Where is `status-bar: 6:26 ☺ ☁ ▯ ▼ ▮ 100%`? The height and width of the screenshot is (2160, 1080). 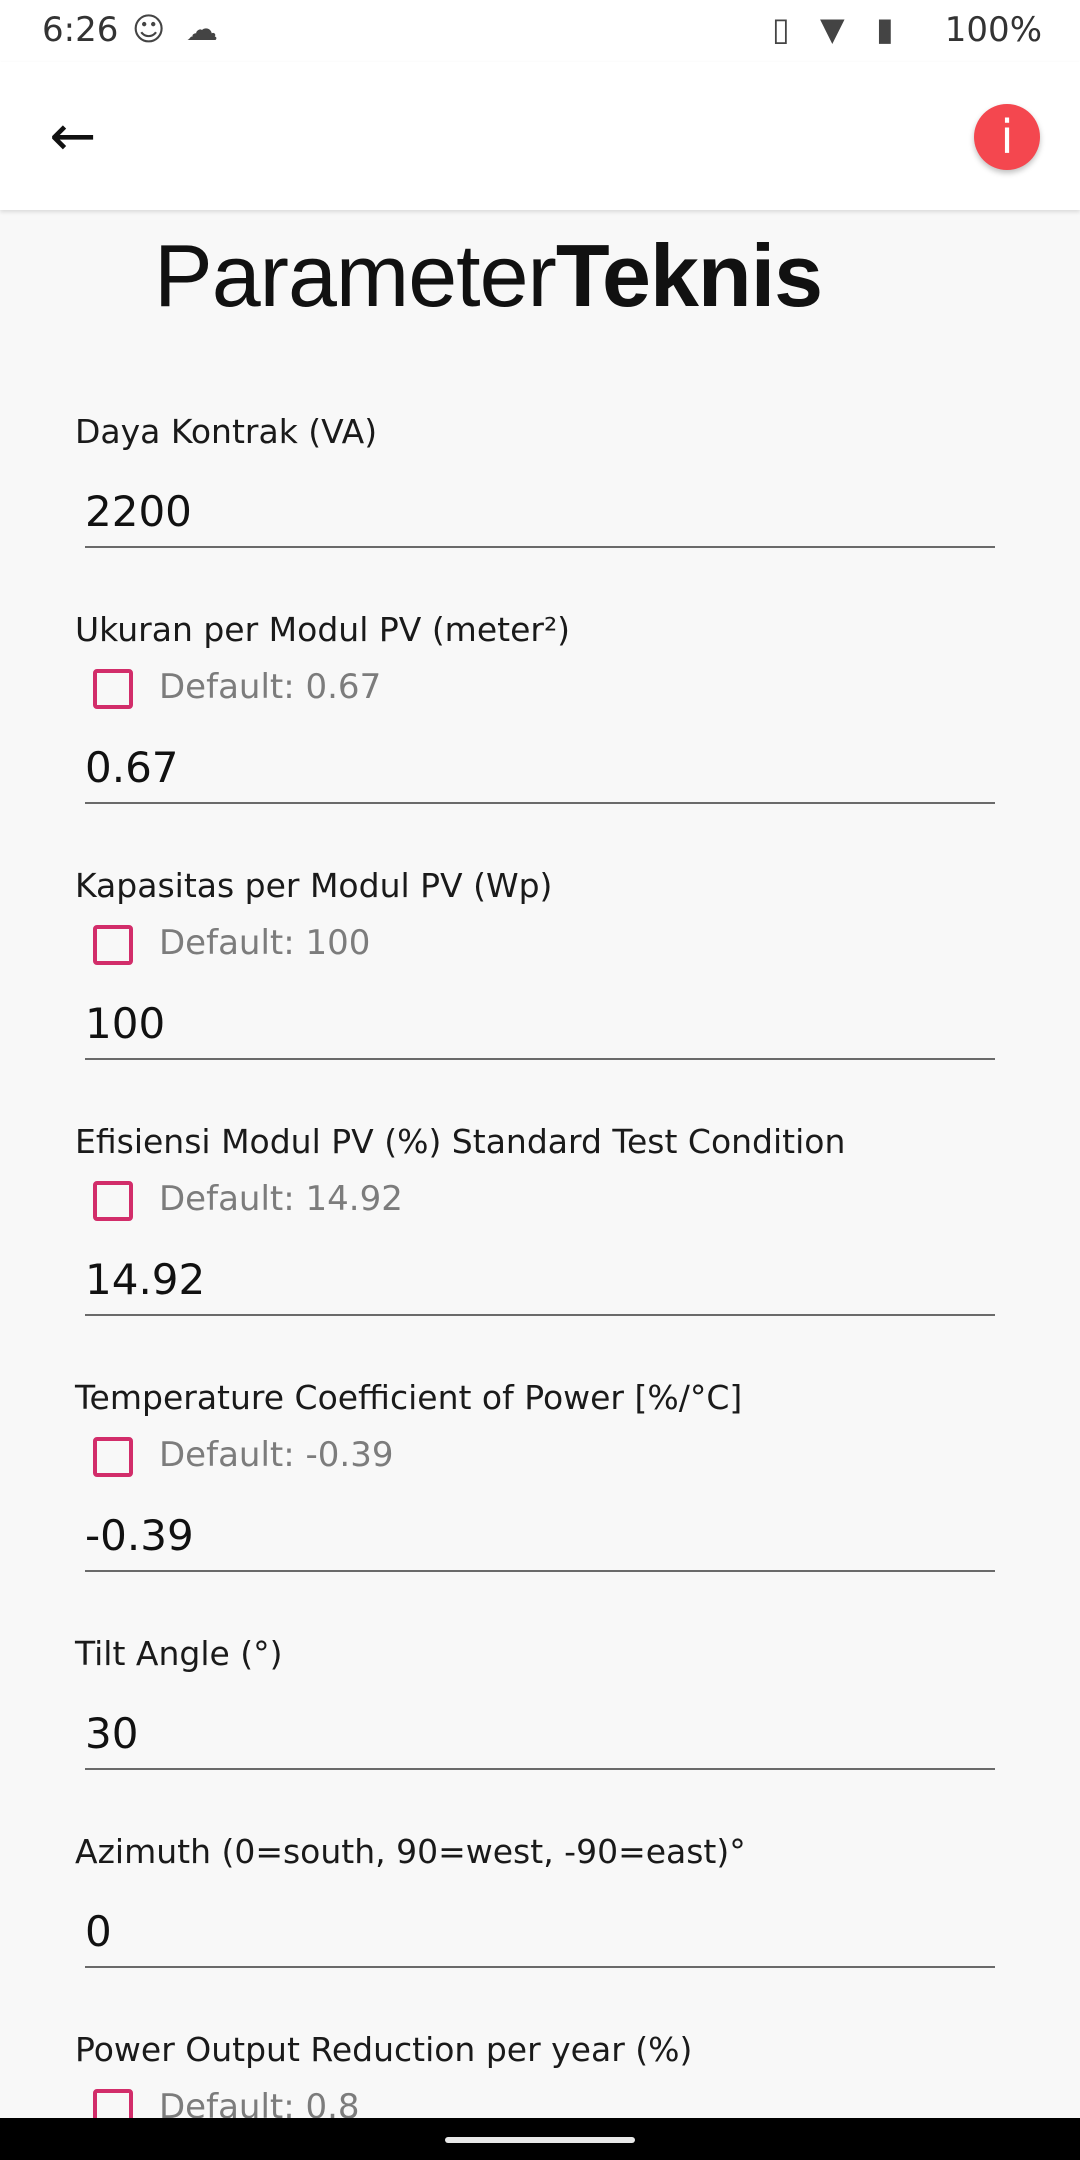
status-bar: 6:26 ☺ ☁ ▯ ▼ ▮ 100% is located at coordinates (540, 31).